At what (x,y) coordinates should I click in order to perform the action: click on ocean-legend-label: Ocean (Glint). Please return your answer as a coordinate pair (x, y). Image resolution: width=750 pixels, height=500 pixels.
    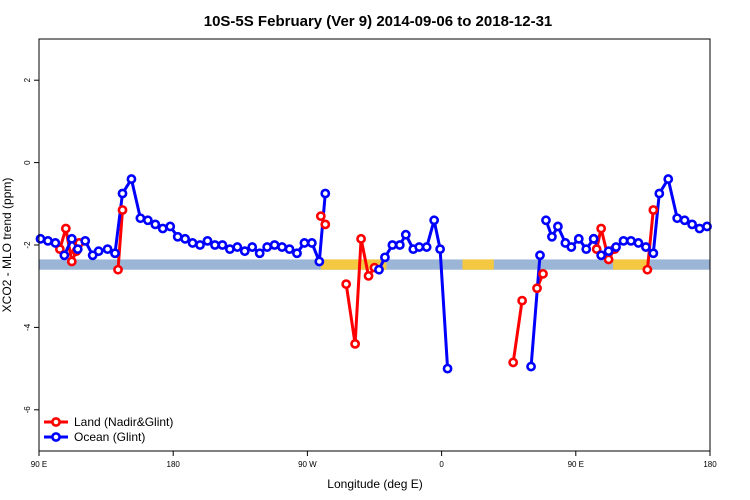
    Looking at the image, I should click on (109, 437).